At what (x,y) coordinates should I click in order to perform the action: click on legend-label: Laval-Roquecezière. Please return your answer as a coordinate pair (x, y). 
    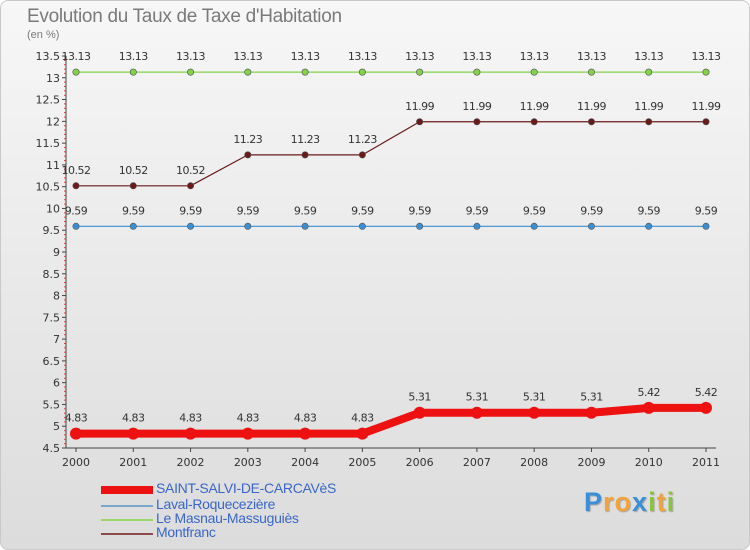
    Looking at the image, I should click on (216, 504).